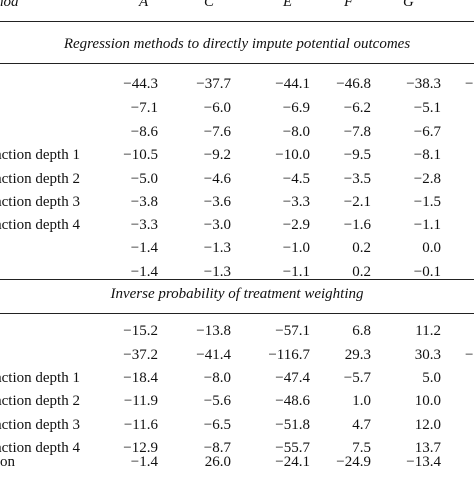  I want to click on cell-a: −11.9, so click(140, 401).